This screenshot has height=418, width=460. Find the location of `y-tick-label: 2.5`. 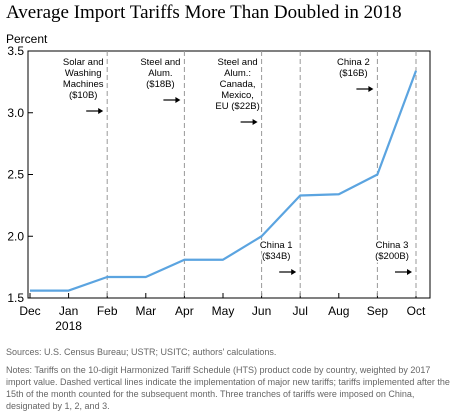

y-tick-label: 2.5 is located at coordinates (15, 175).